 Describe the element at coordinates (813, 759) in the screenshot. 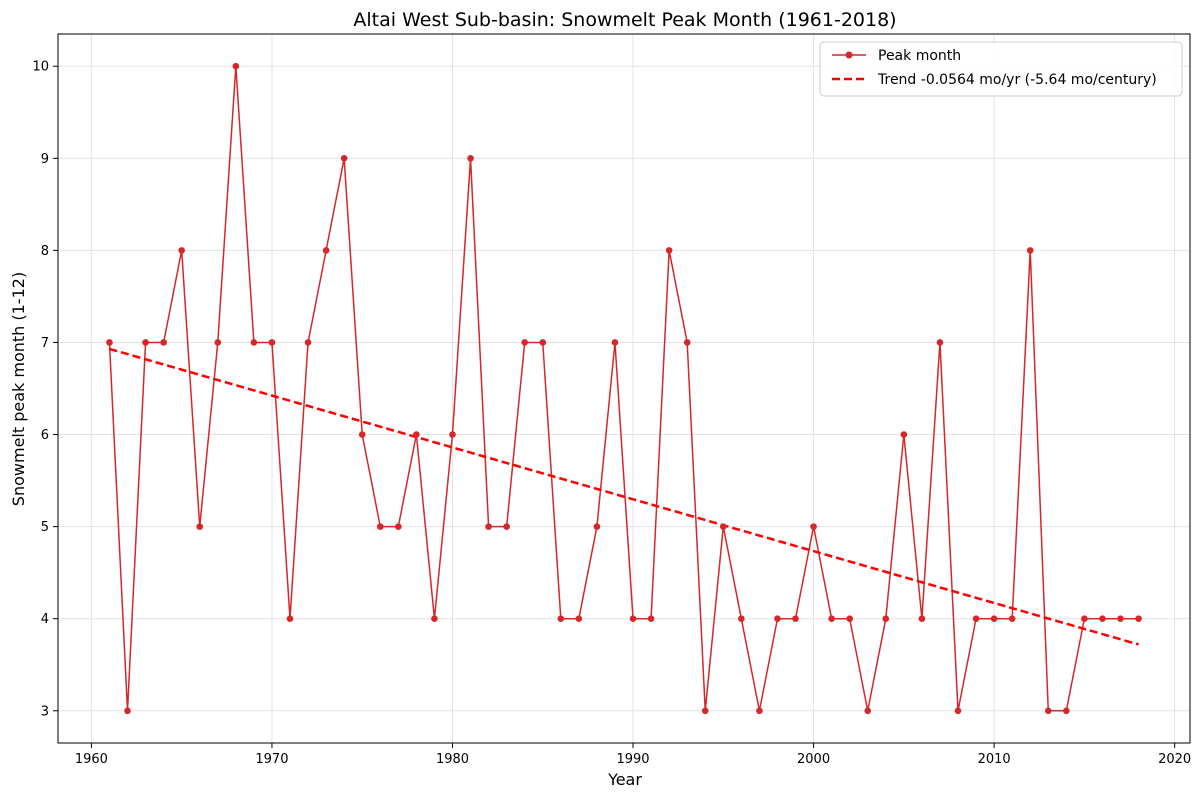

I see `x-tick-label: 2000` at that location.